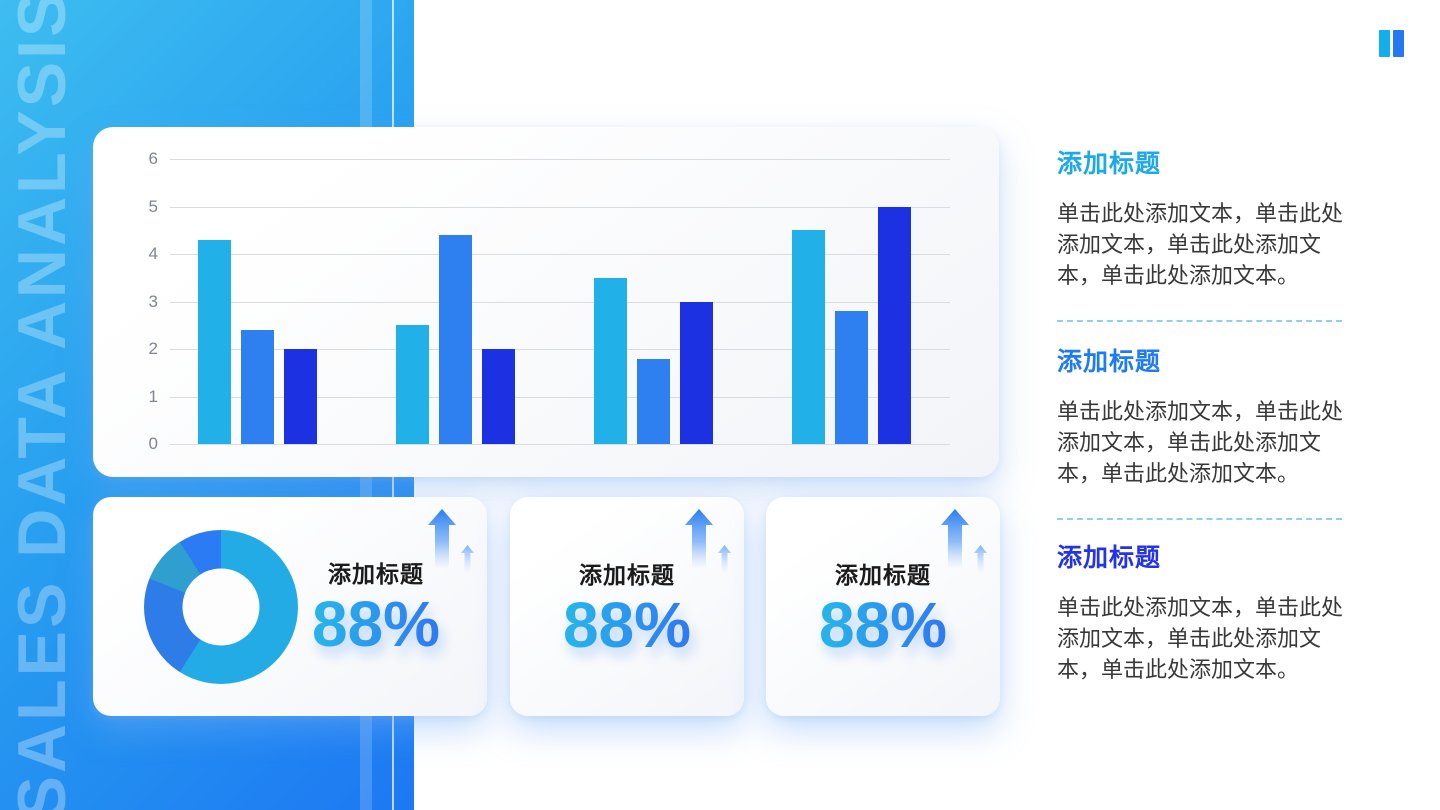 This screenshot has width=1440, height=810. Describe the element at coordinates (1109, 558) in the screenshot. I see `info-title-3: 添加标题` at that location.